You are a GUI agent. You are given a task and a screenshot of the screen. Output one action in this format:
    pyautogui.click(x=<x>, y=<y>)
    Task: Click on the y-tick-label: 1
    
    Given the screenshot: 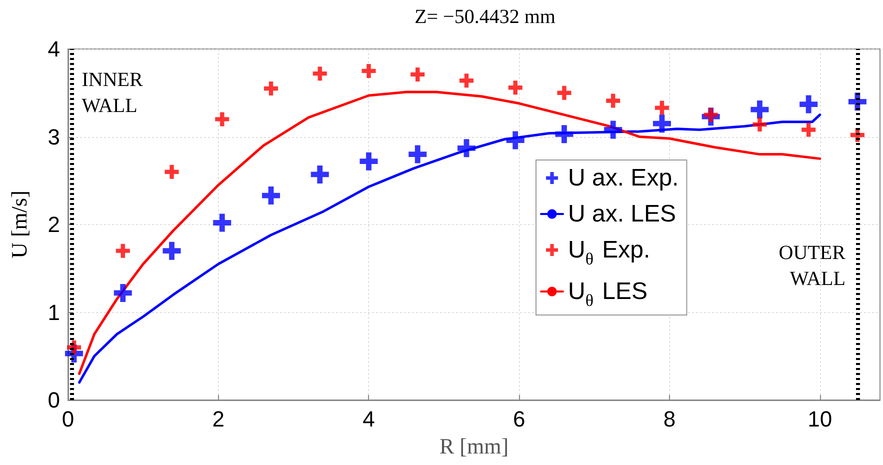 What is the action you would take?
    pyautogui.click(x=54, y=312)
    